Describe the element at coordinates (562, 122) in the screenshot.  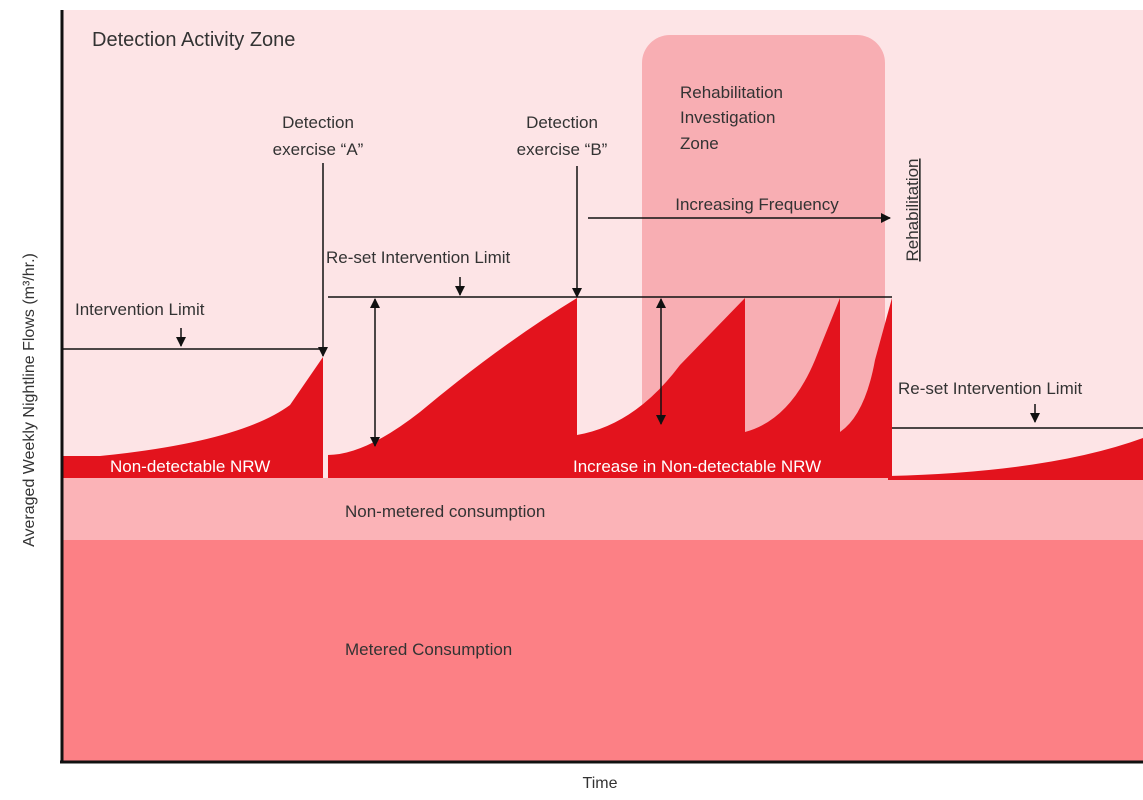
I see `detection-b: Detection` at that location.